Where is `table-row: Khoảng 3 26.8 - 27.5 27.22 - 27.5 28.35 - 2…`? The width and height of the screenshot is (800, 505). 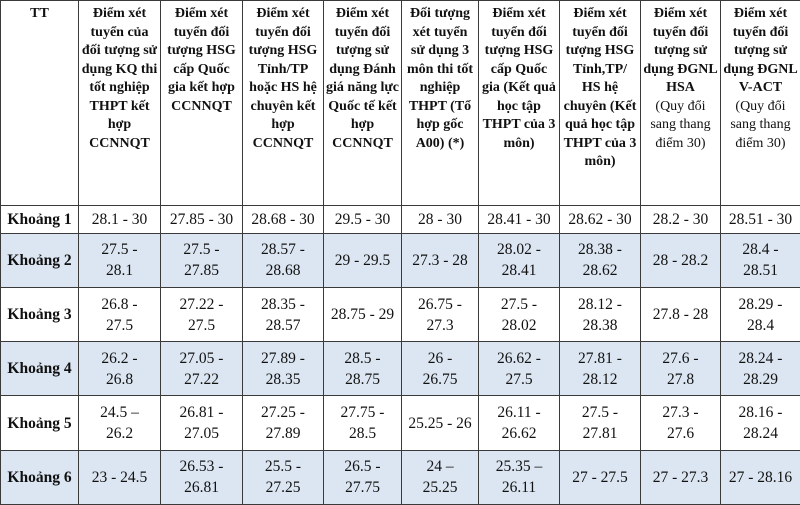
table-row: Khoảng 3 26.8 - 27.5 27.22 - 27.5 28.35 - 2… is located at coordinates (400, 314).